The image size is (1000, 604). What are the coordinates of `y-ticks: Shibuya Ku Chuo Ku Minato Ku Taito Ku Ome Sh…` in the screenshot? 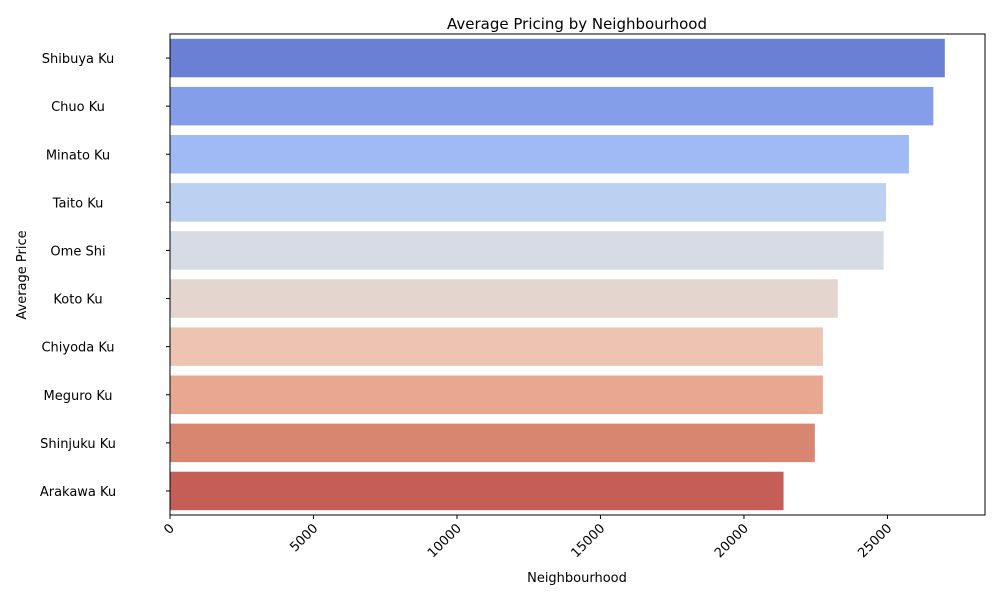 It's located at (105, 276).